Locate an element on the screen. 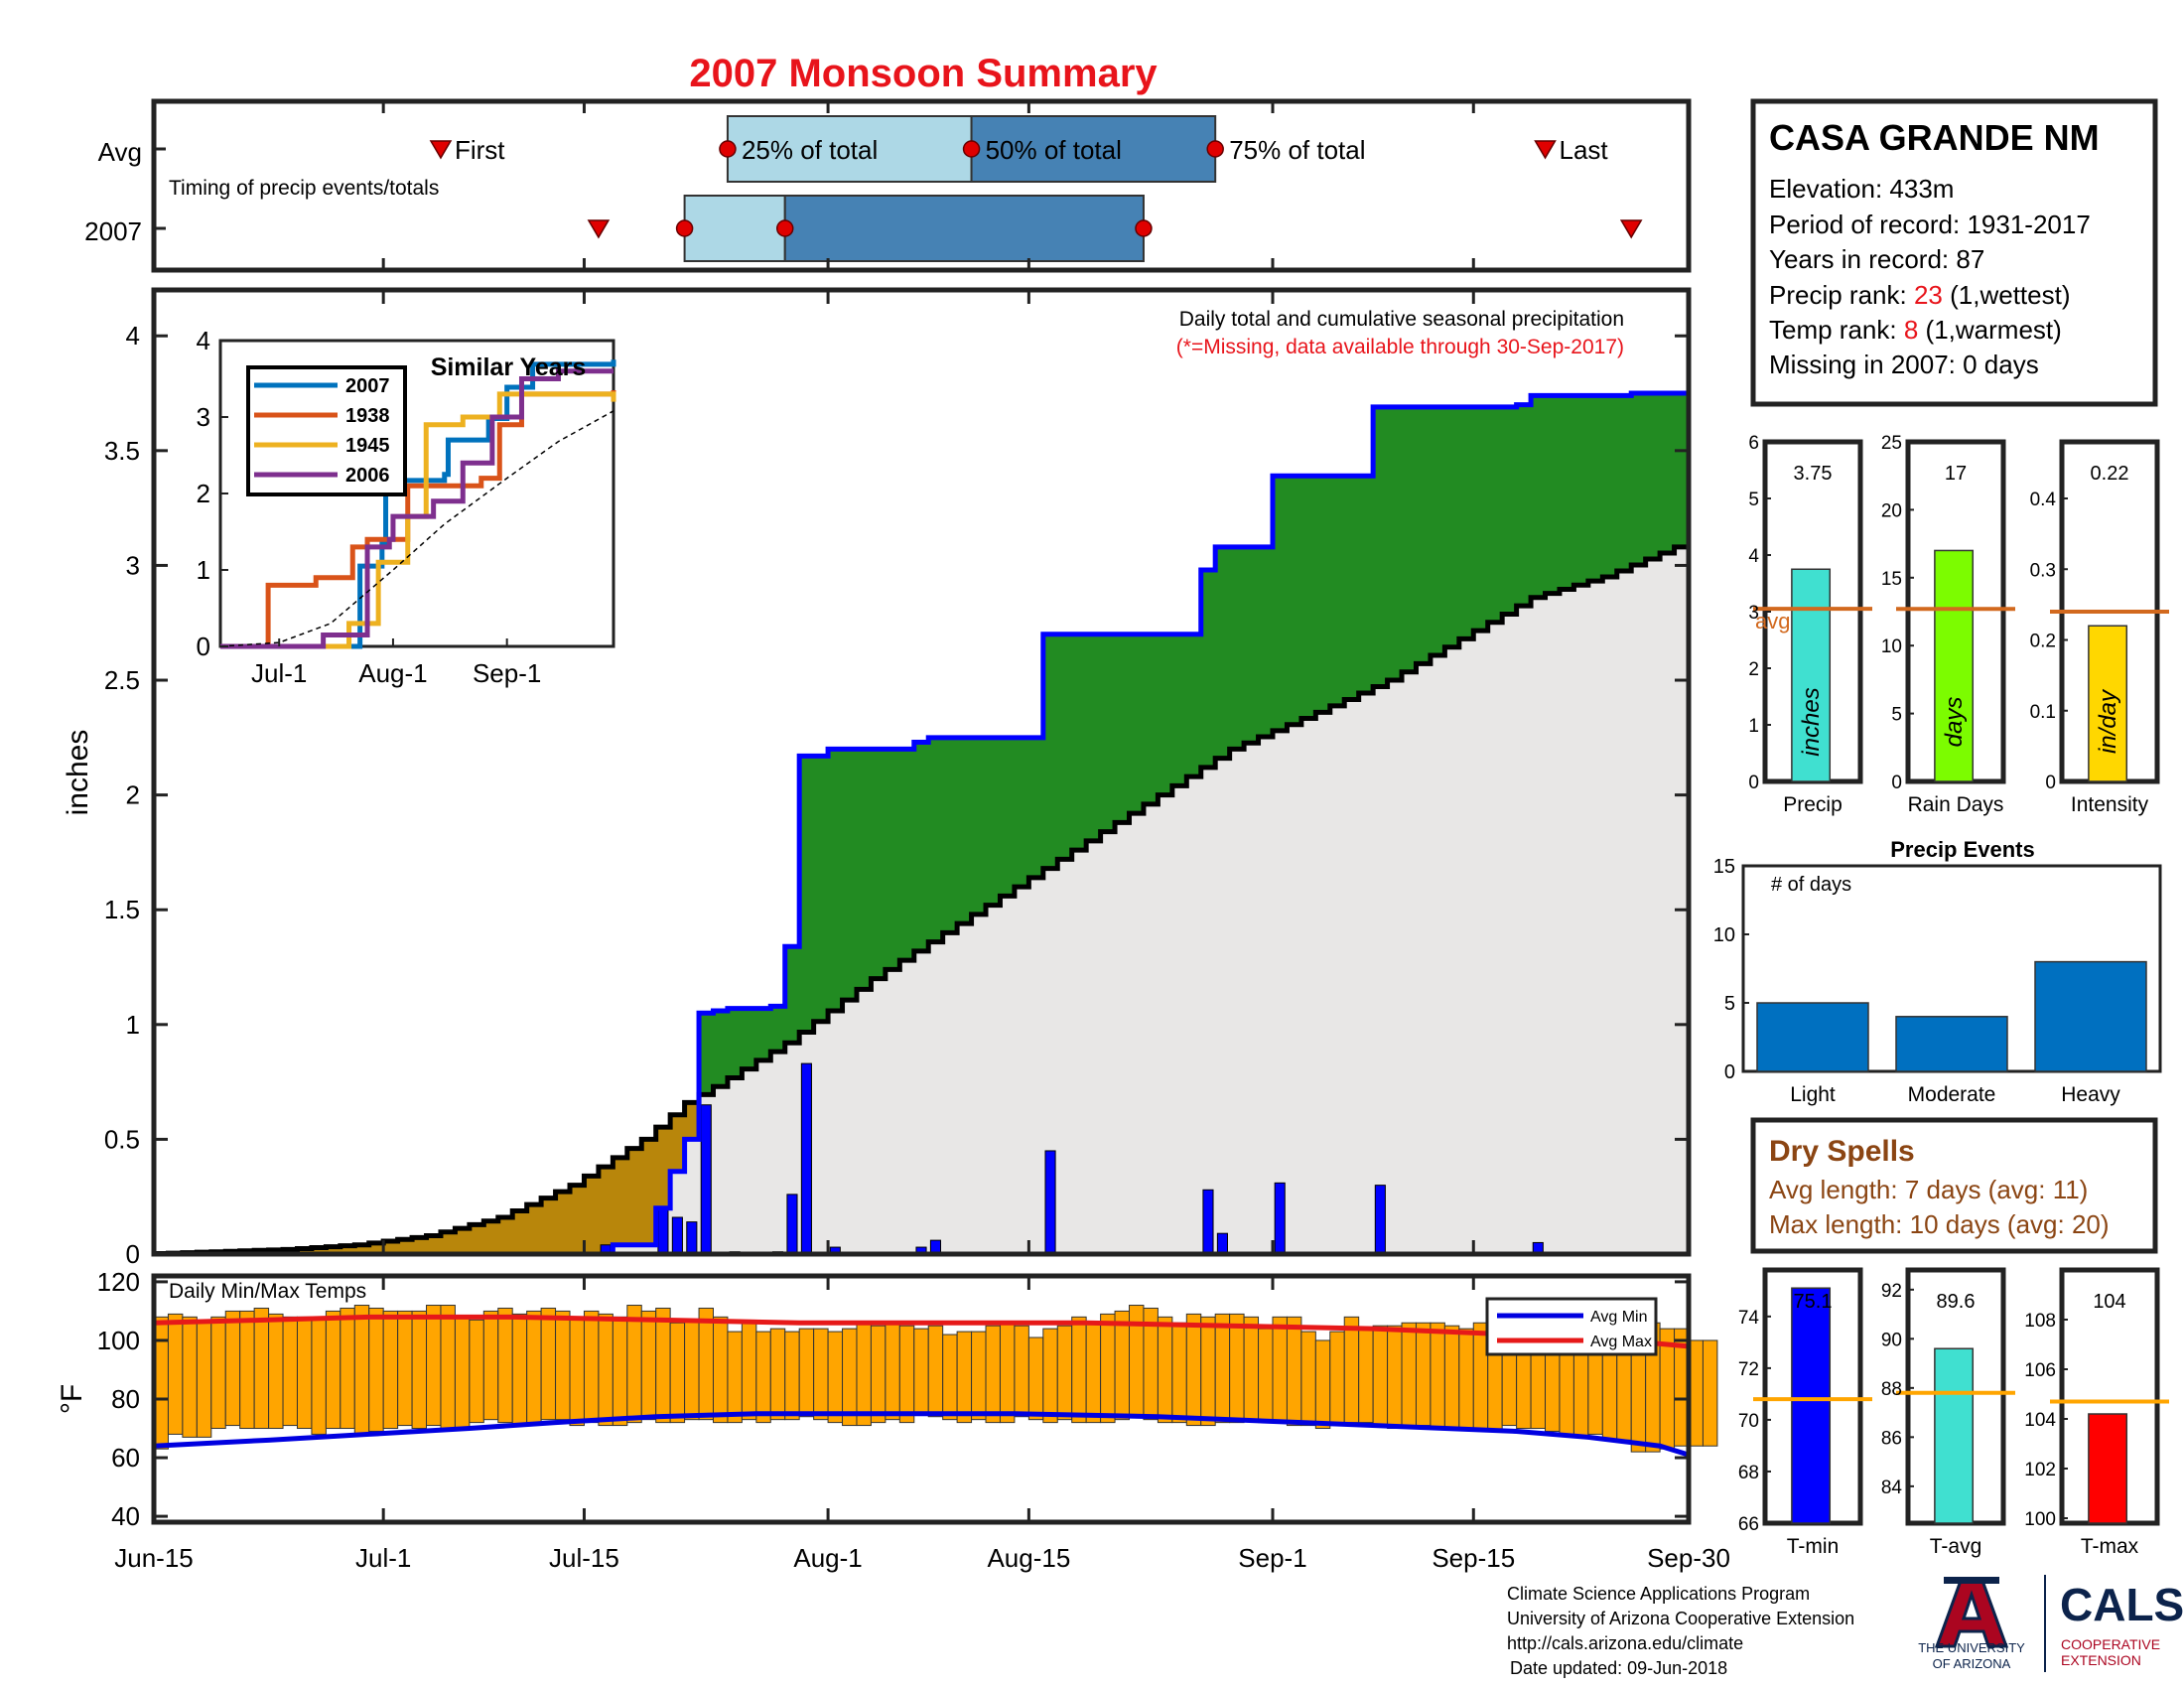  precip-event-bar-heavy is located at coordinates (2090, 1016).